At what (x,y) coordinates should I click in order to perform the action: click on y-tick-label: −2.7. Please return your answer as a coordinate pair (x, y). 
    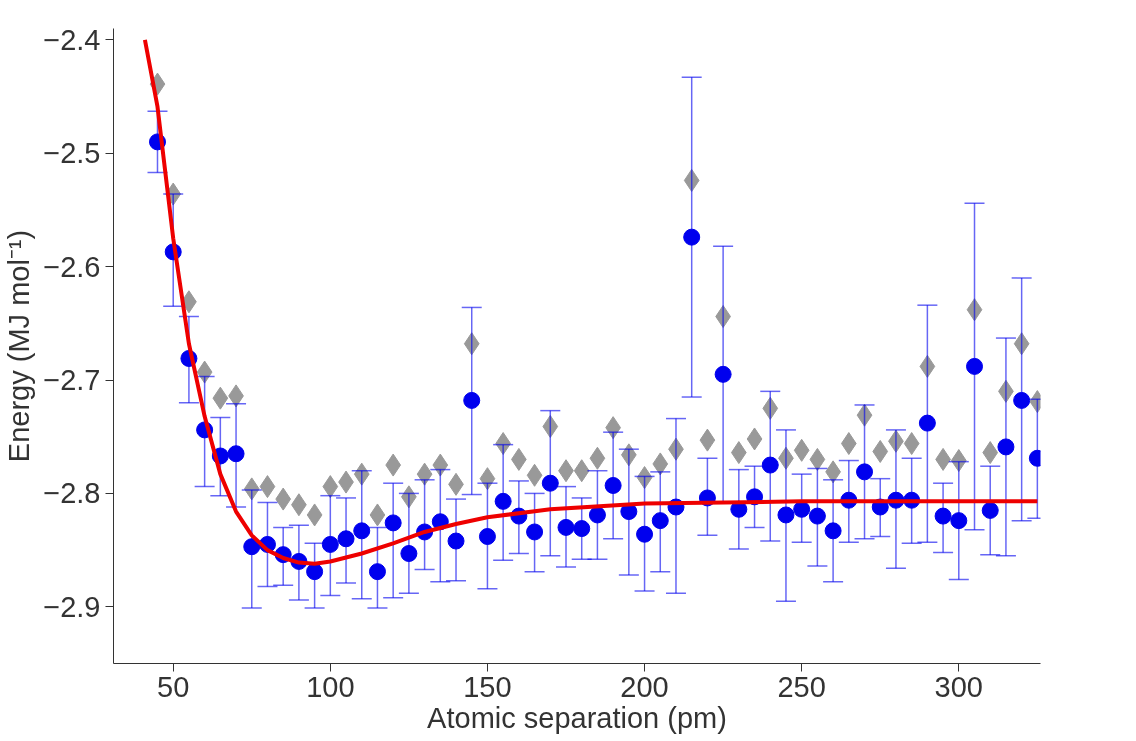
    Looking at the image, I should click on (72, 380).